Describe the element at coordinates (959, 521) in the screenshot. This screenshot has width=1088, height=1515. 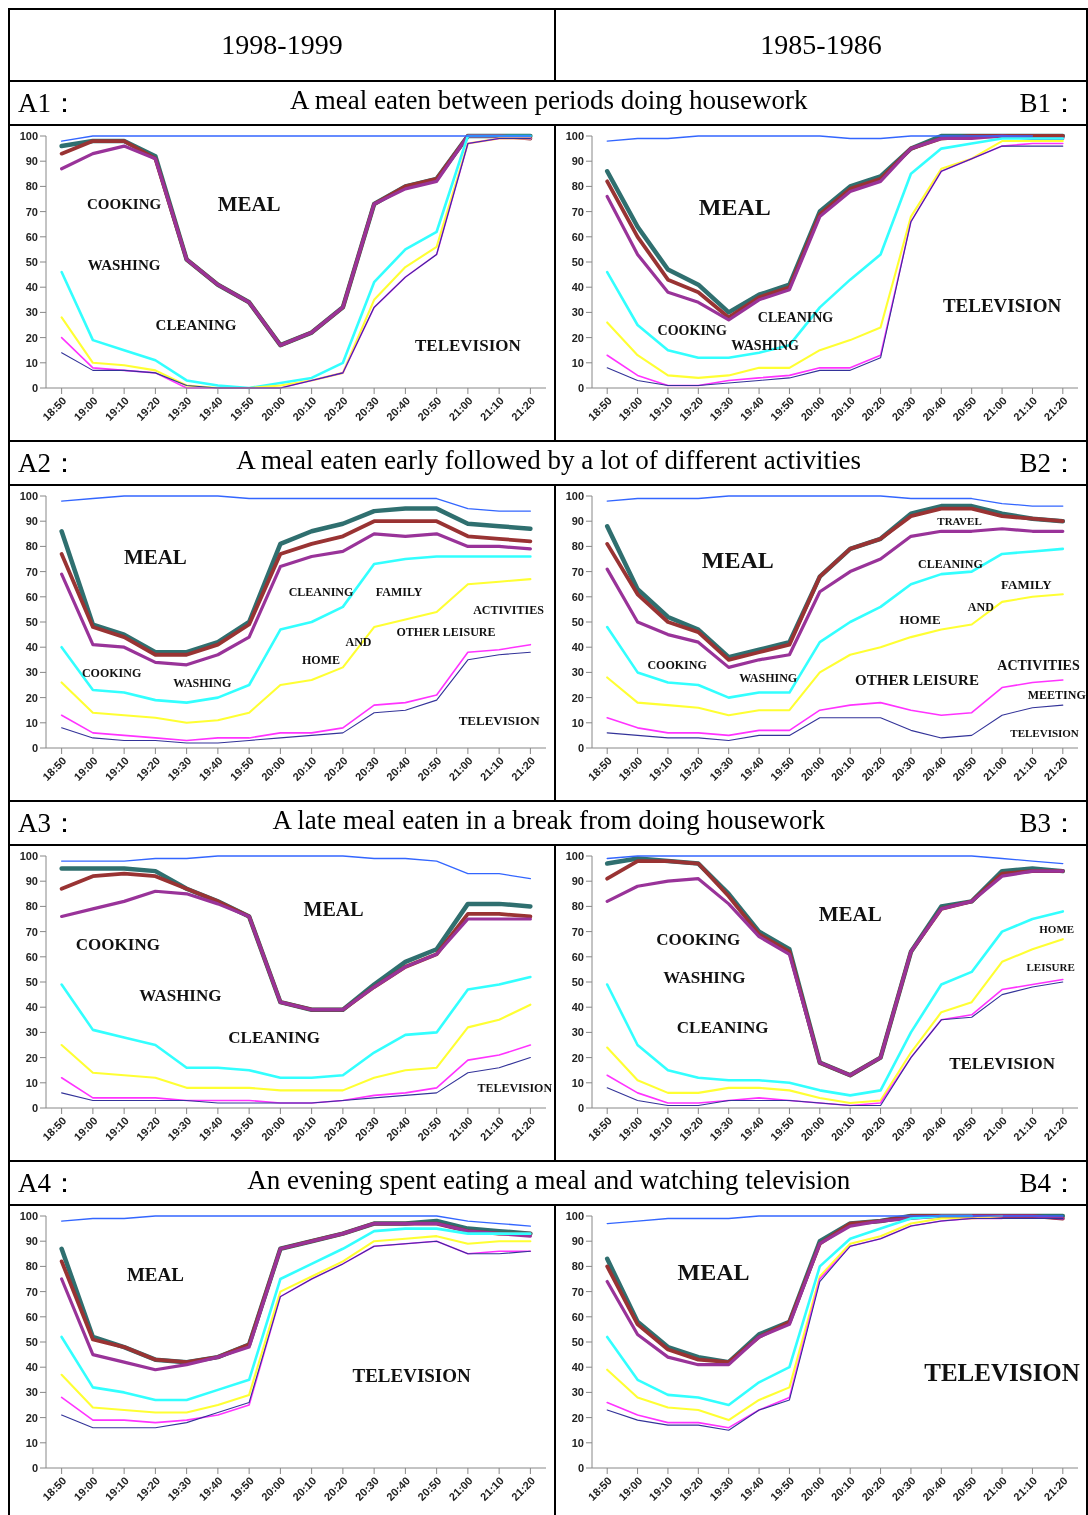
I see `annotation: TRAVEL` at that location.